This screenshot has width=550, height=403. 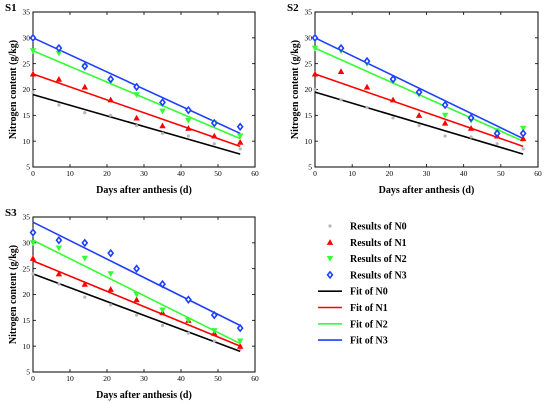 I want to click on legend-entry: Results of N3, so click(x=366, y=275).